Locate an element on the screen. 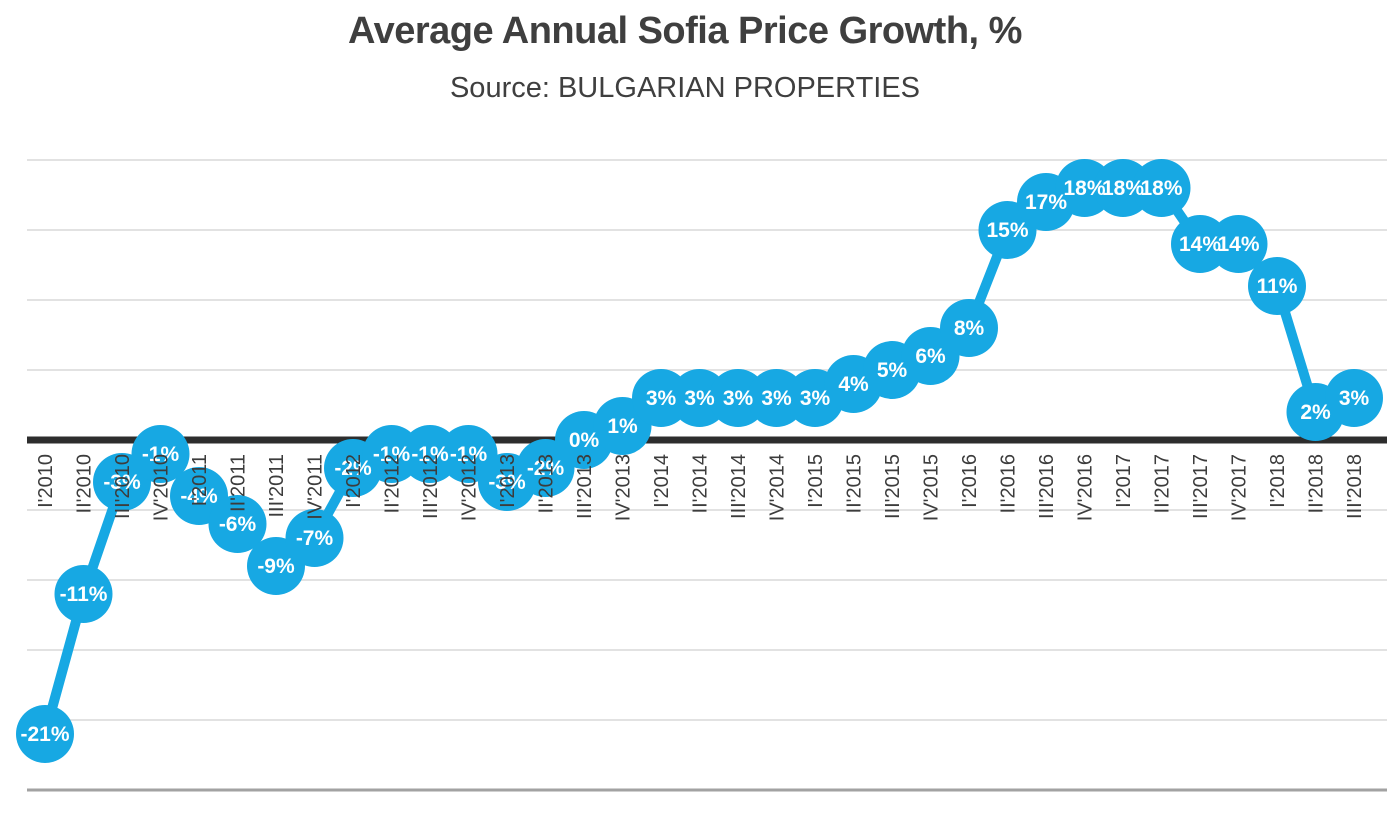  data-point-label: -7% is located at coordinates (315, 538).